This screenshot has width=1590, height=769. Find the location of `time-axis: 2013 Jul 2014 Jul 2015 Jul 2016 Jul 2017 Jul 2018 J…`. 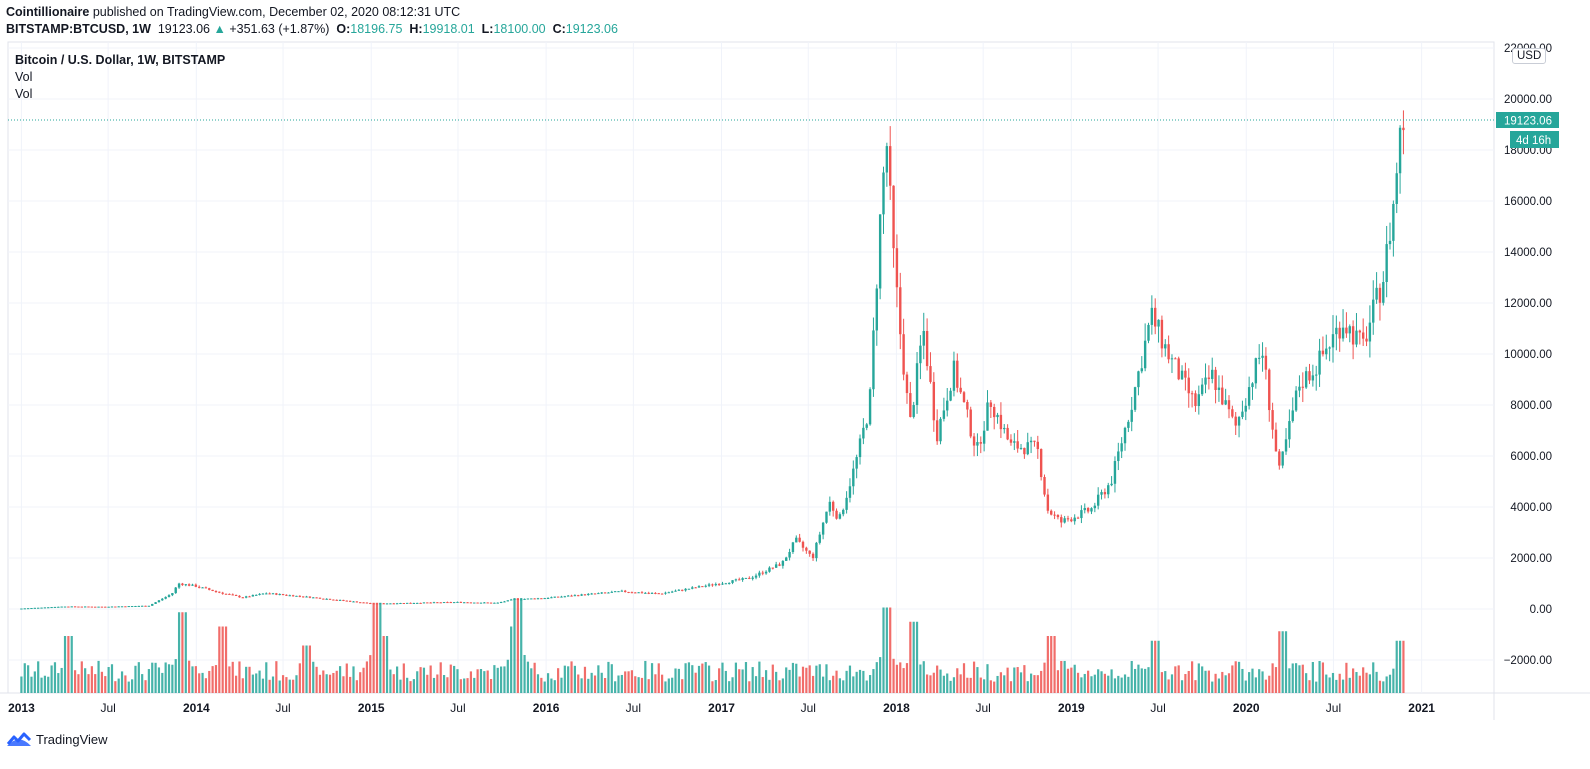

time-axis: 2013 Jul 2014 Jul 2015 Jul 2016 Jul 2017 Jul 2018 J… is located at coordinates (721, 708).